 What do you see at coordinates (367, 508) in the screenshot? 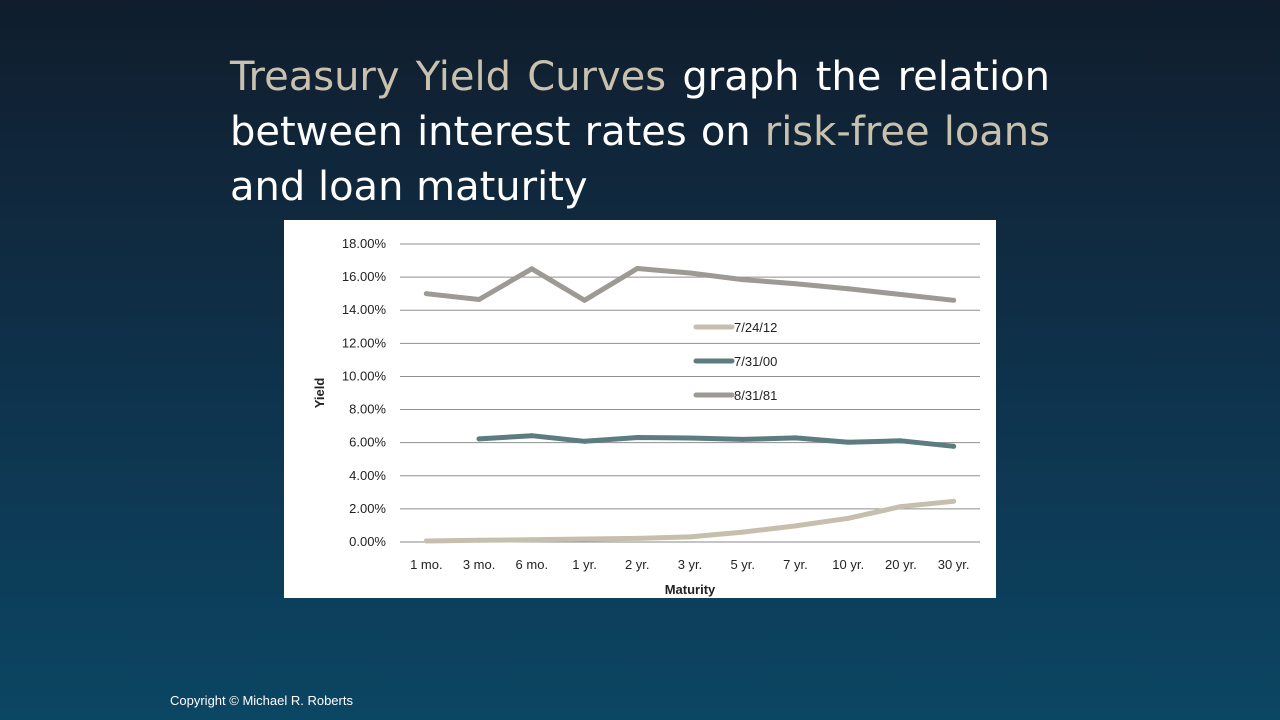
I see `y-tick-label: 2.00%` at bounding box center [367, 508].